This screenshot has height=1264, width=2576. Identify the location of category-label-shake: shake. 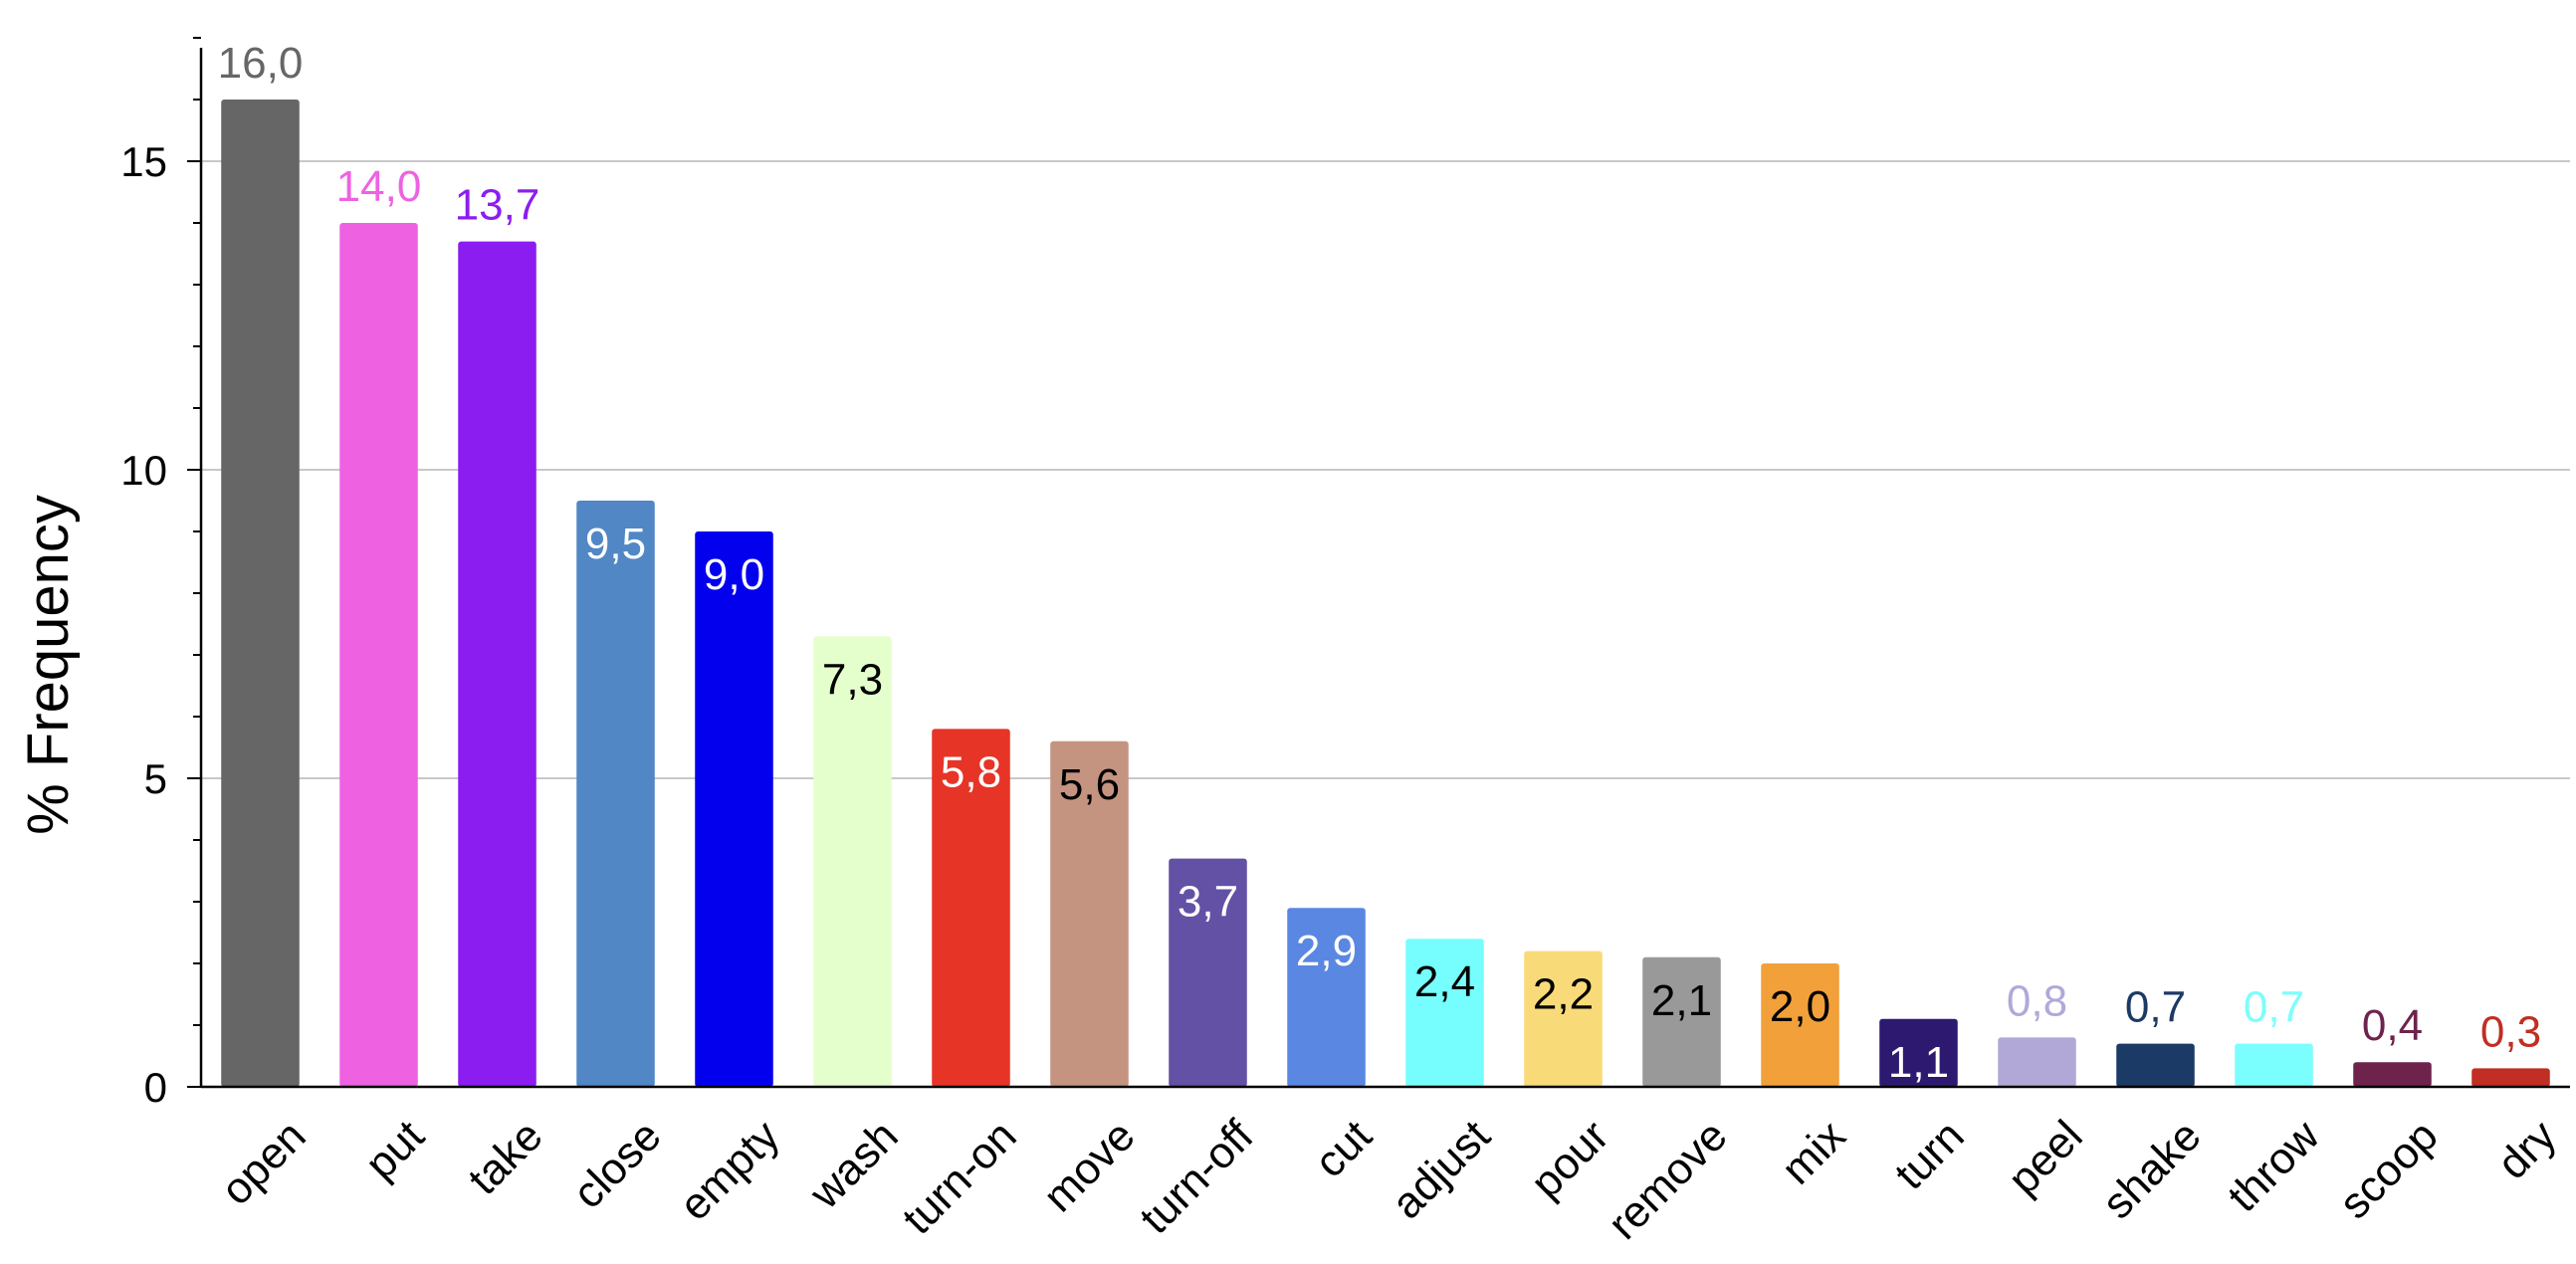
(2152, 1169).